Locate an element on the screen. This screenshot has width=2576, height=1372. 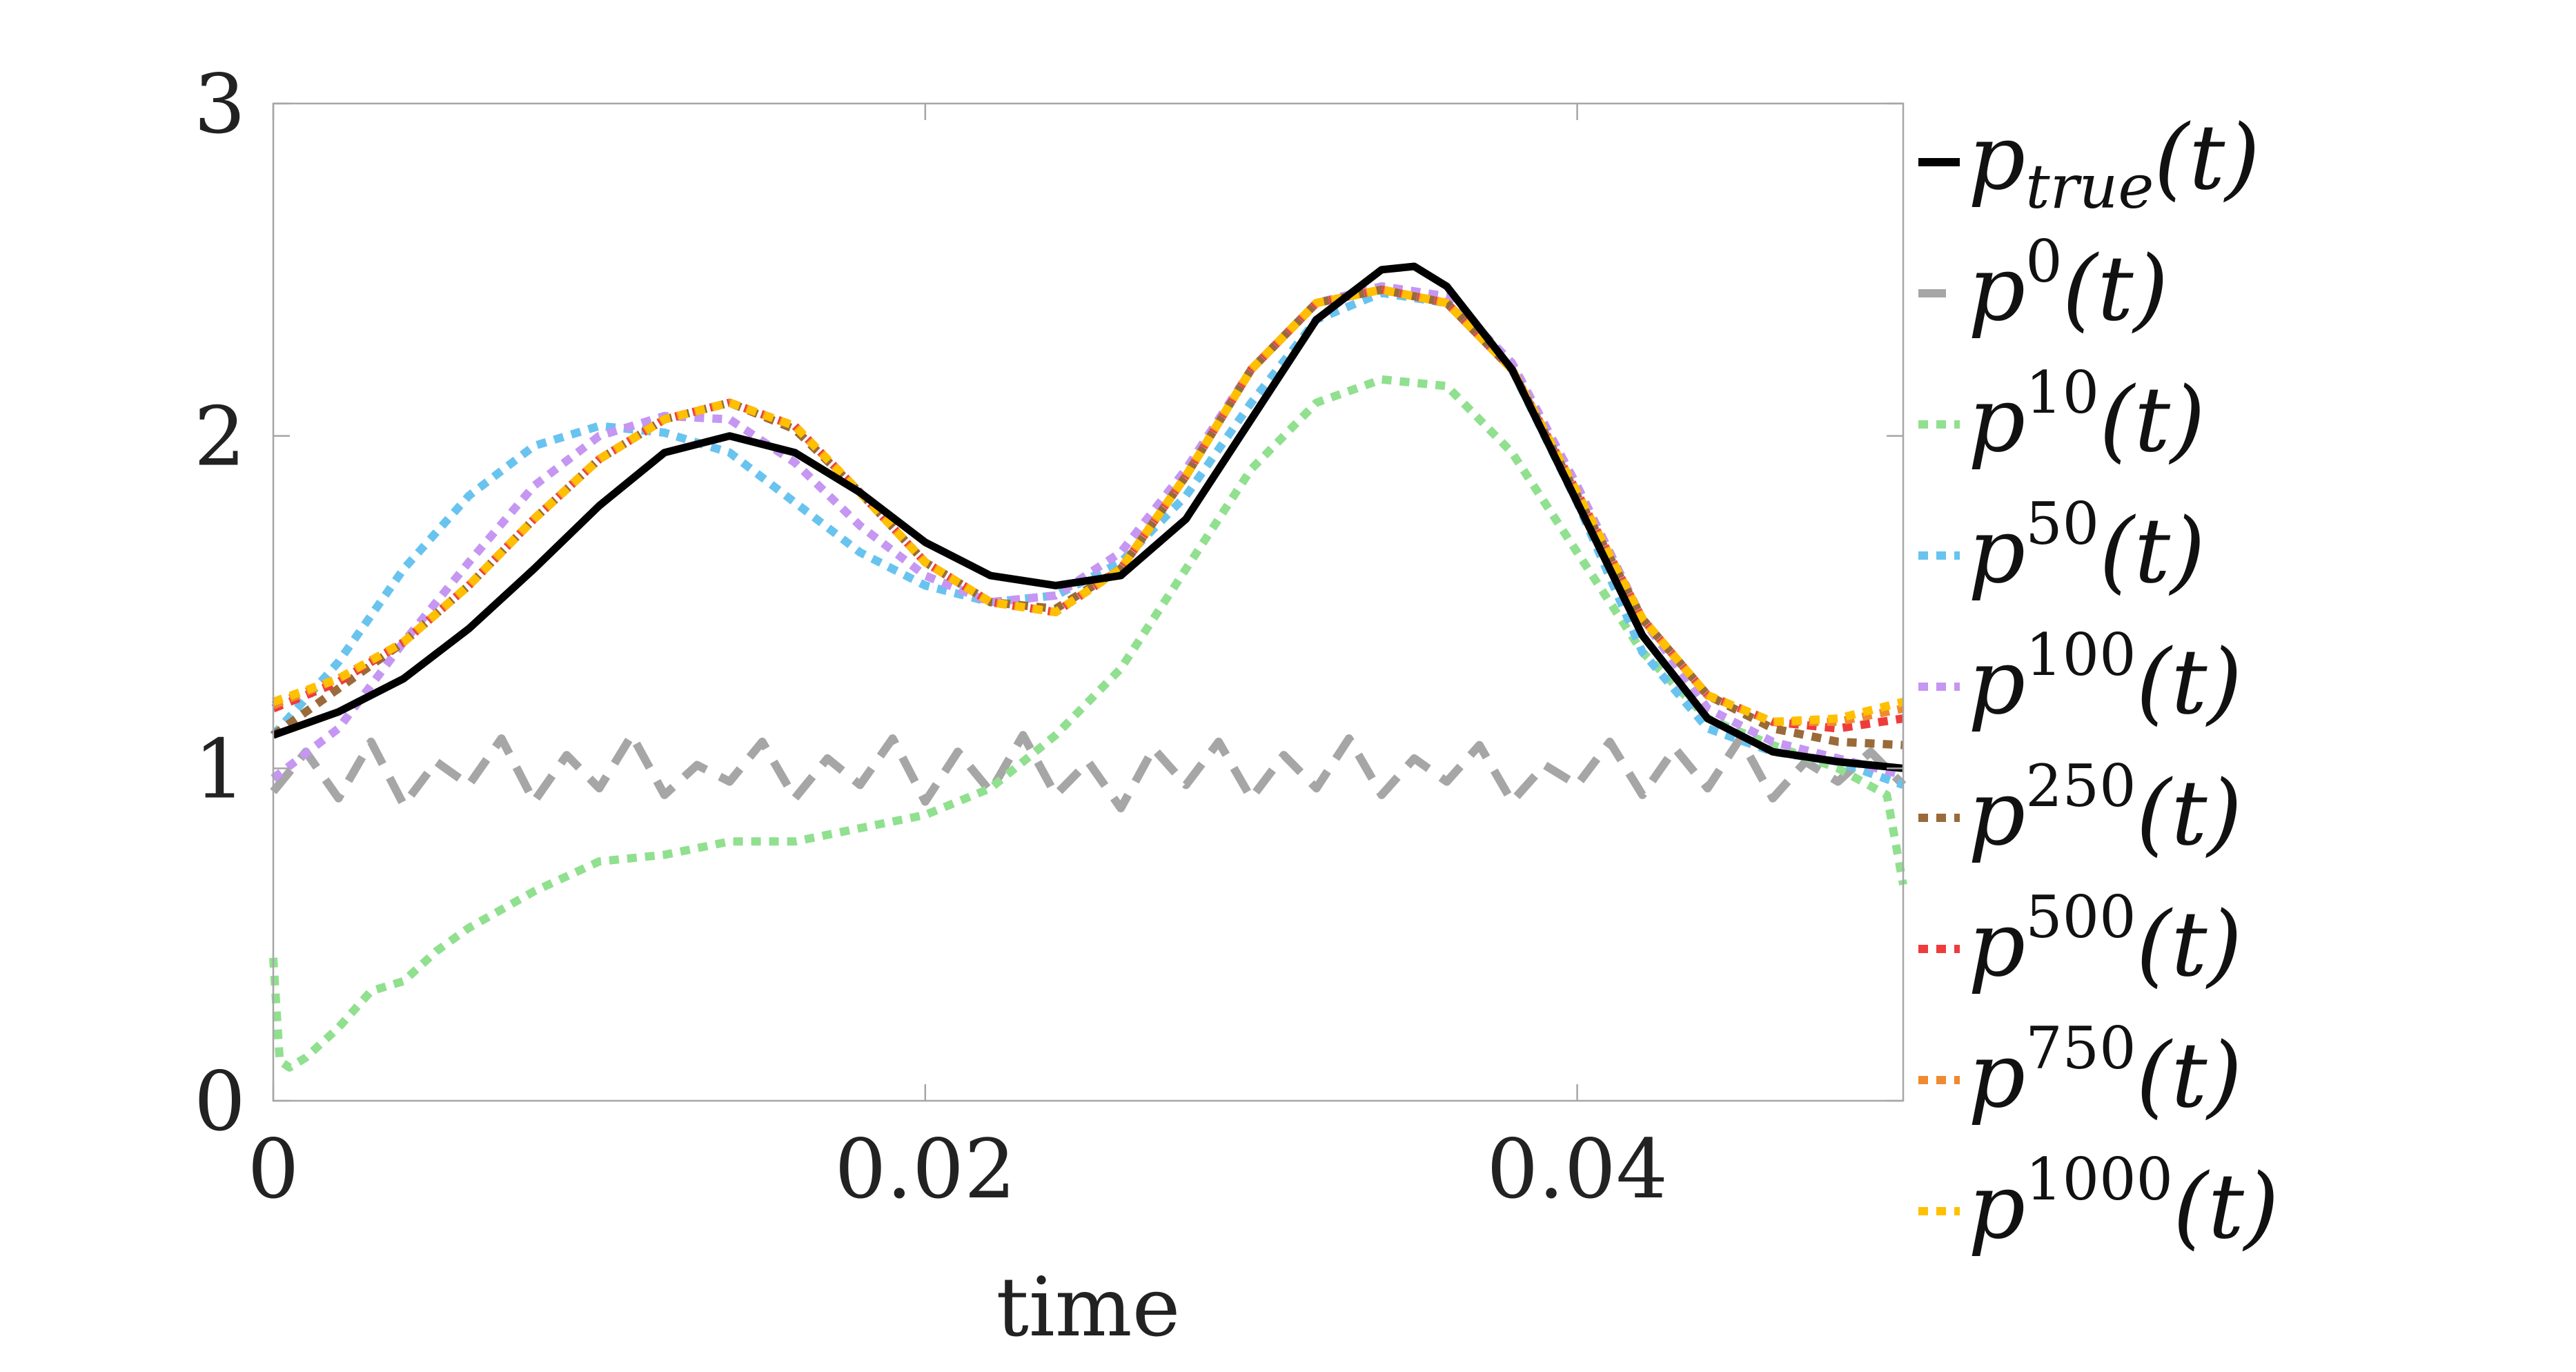
y-tick-label: 2 is located at coordinates (220, 436).